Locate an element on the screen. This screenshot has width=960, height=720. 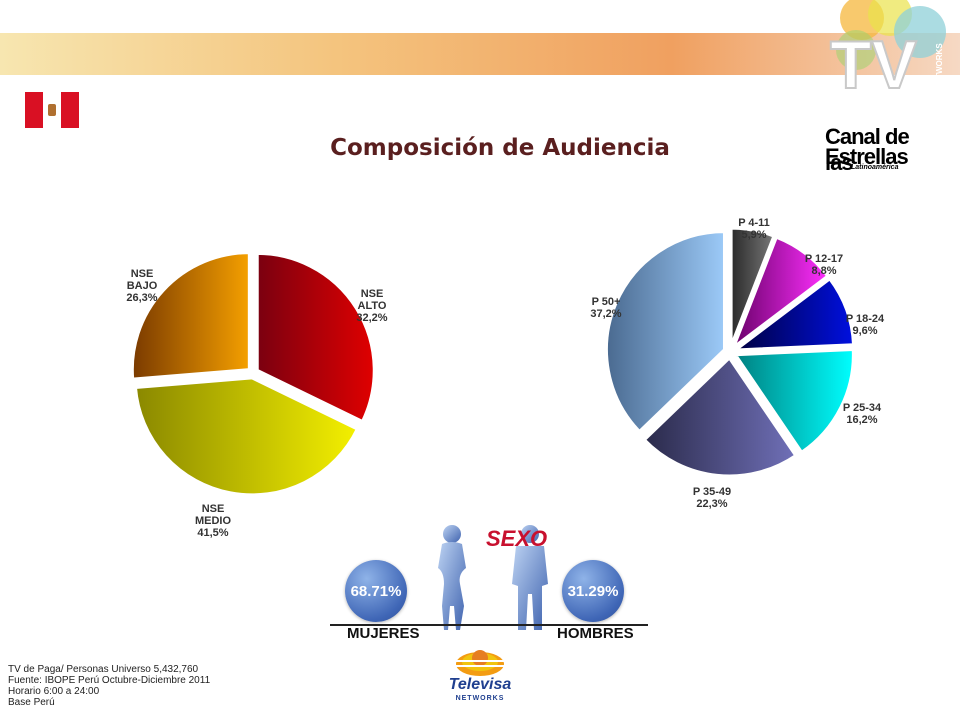
flag-red-right is located at coordinates (70, 110).